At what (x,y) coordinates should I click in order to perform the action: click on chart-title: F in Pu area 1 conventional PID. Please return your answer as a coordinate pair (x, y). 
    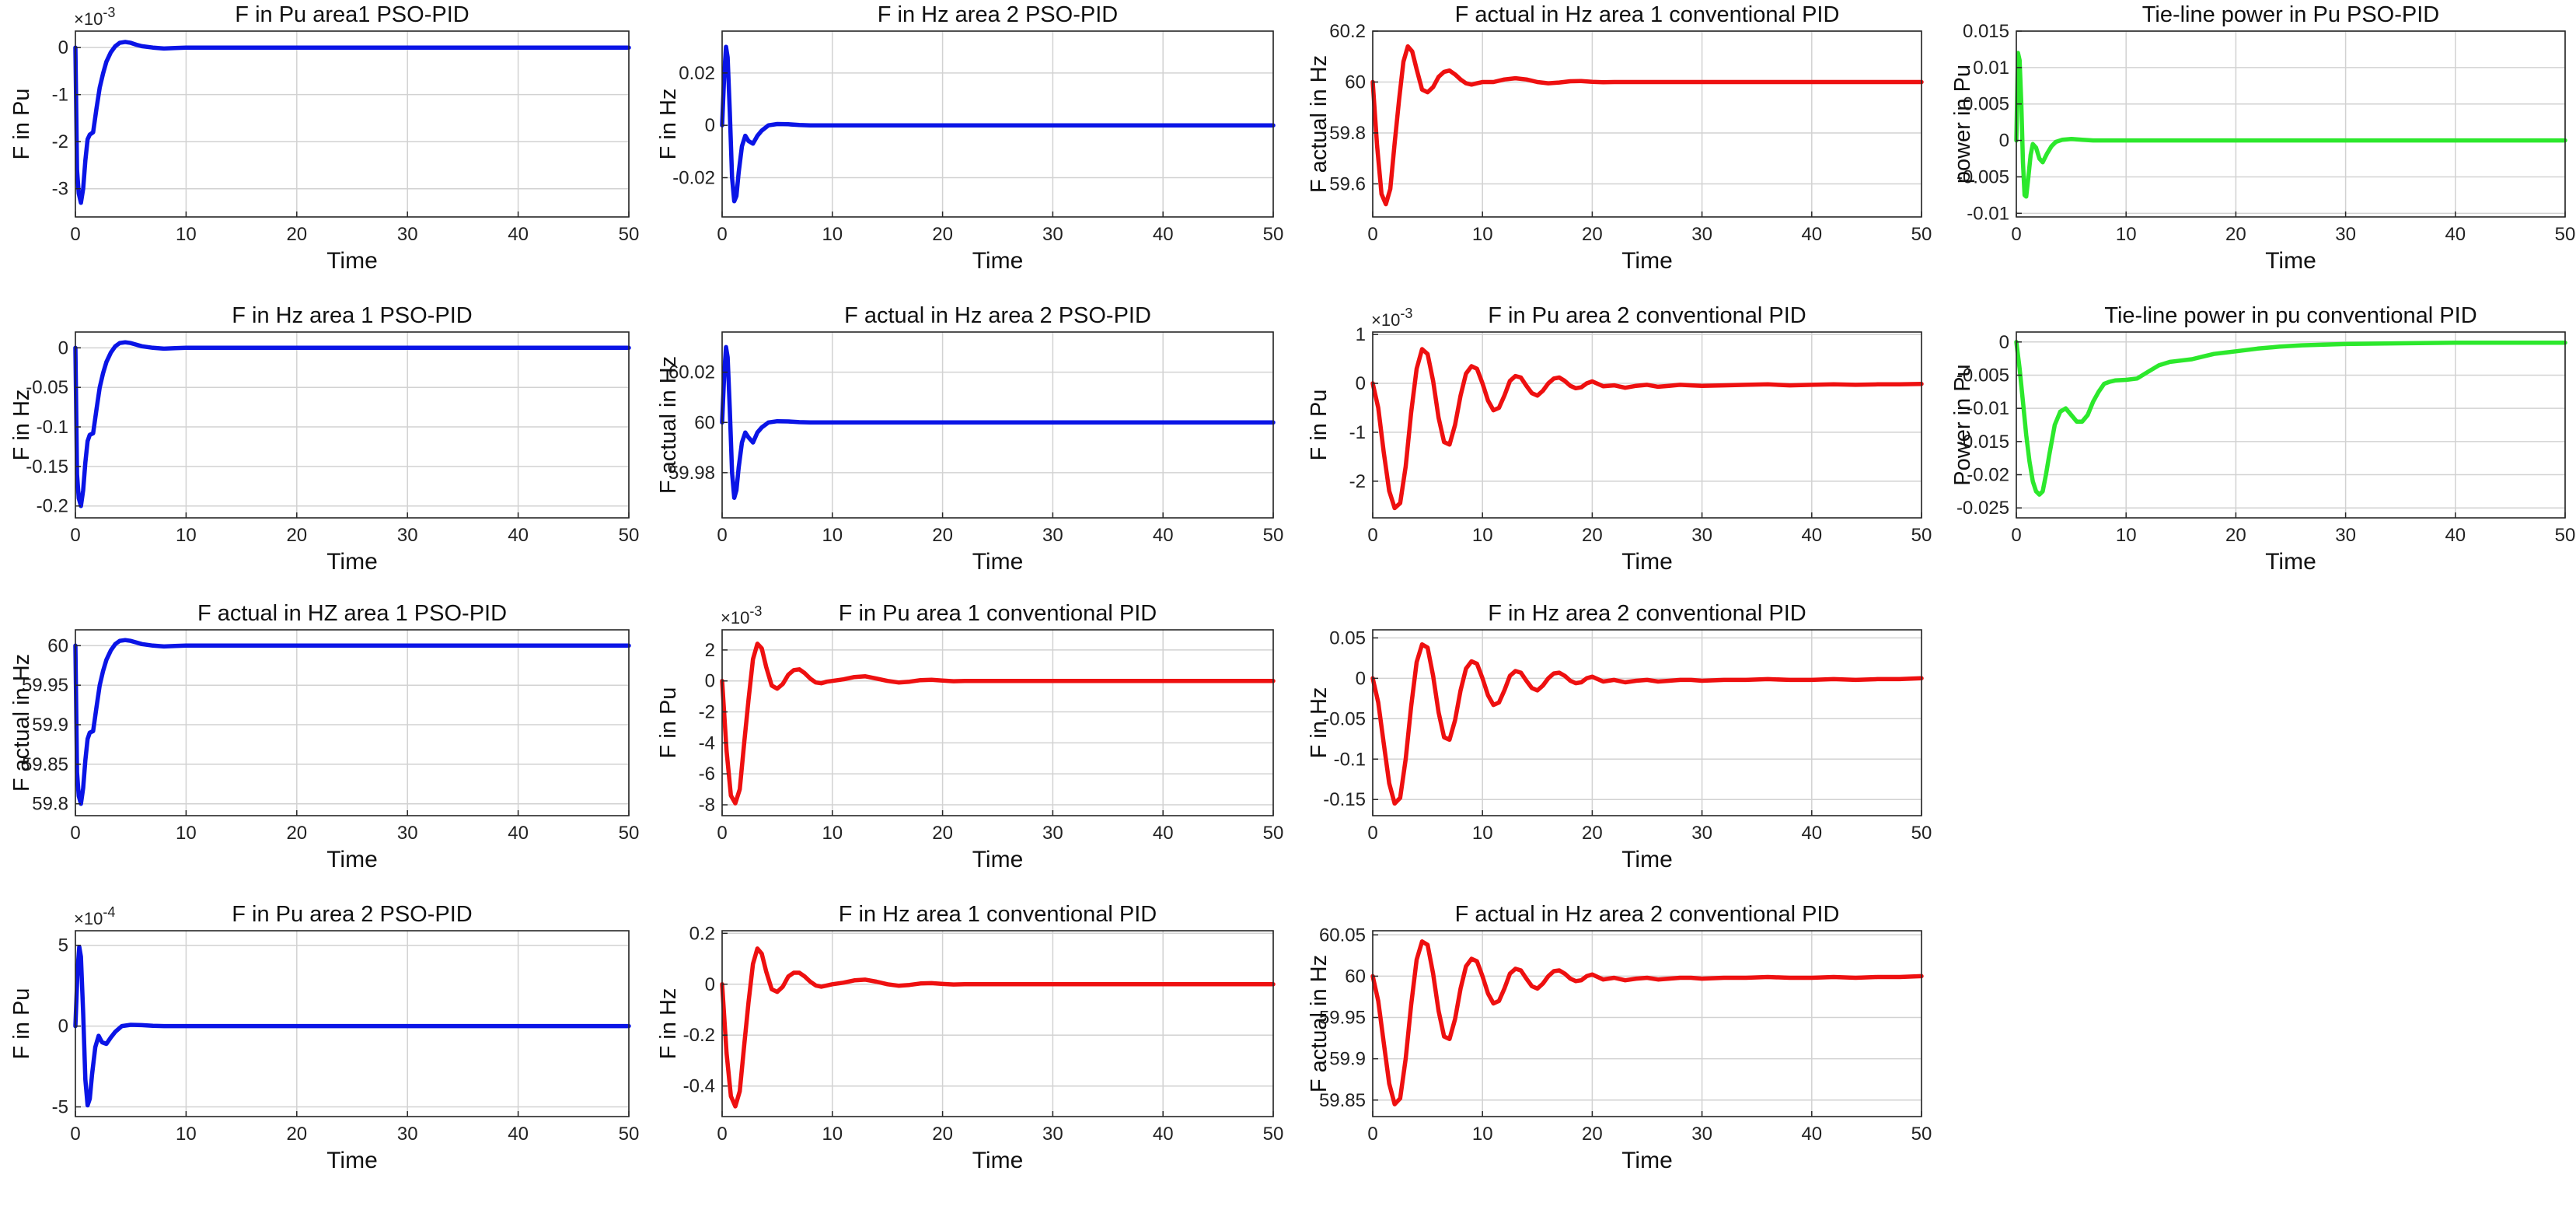
    Looking at the image, I should click on (998, 613).